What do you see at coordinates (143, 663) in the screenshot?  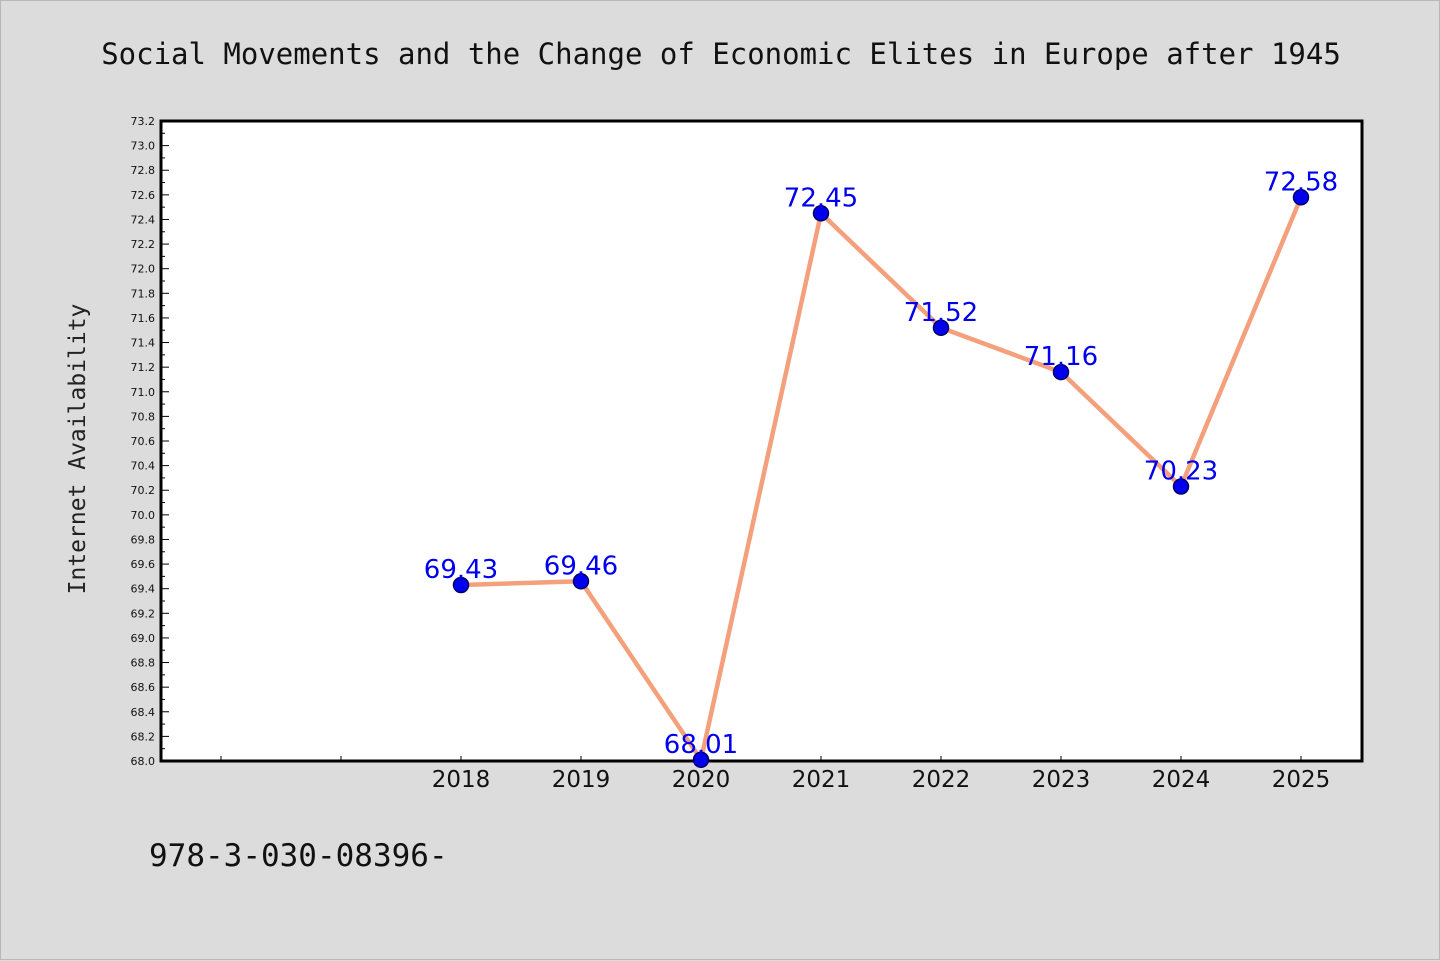 I see `y-tick-label: 68.8` at bounding box center [143, 663].